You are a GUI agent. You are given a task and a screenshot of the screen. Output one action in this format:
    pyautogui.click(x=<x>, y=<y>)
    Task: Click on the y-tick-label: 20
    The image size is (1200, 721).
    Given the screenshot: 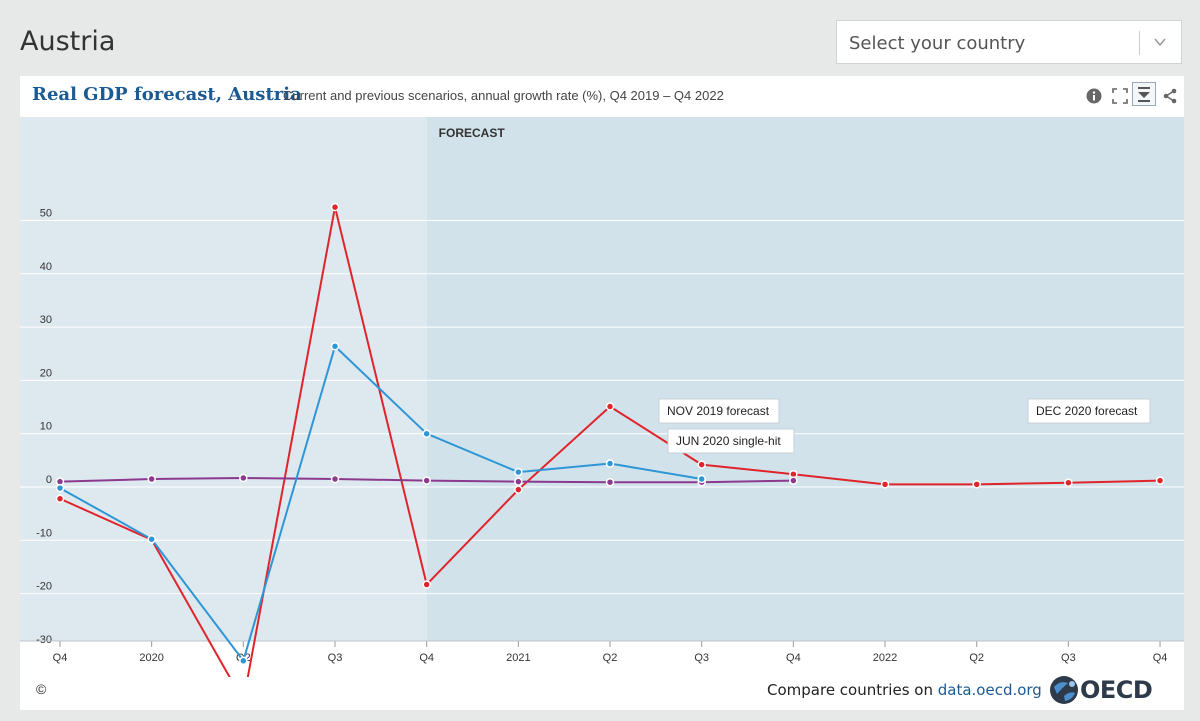 What is the action you would take?
    pyautogui.click(x=46, y=373)
    